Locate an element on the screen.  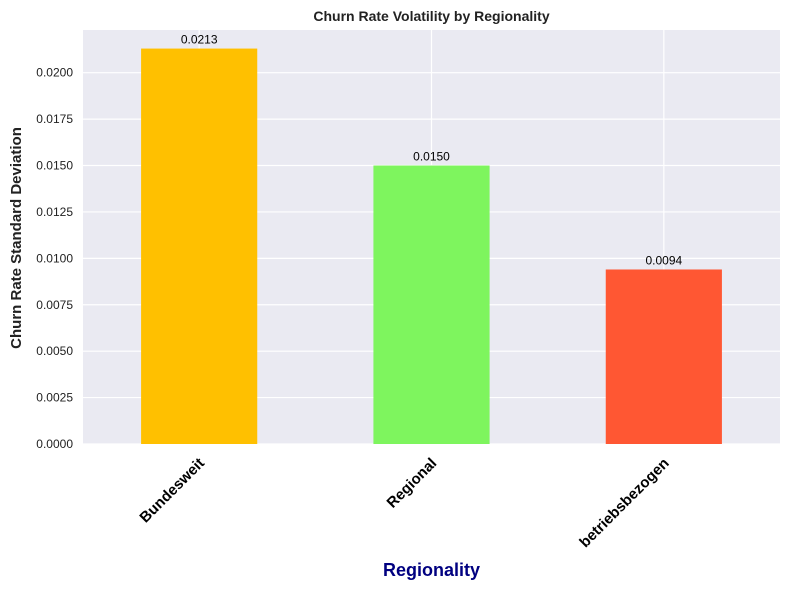
y-tick-label: 0.0075 is located at coordinates (54, 305).